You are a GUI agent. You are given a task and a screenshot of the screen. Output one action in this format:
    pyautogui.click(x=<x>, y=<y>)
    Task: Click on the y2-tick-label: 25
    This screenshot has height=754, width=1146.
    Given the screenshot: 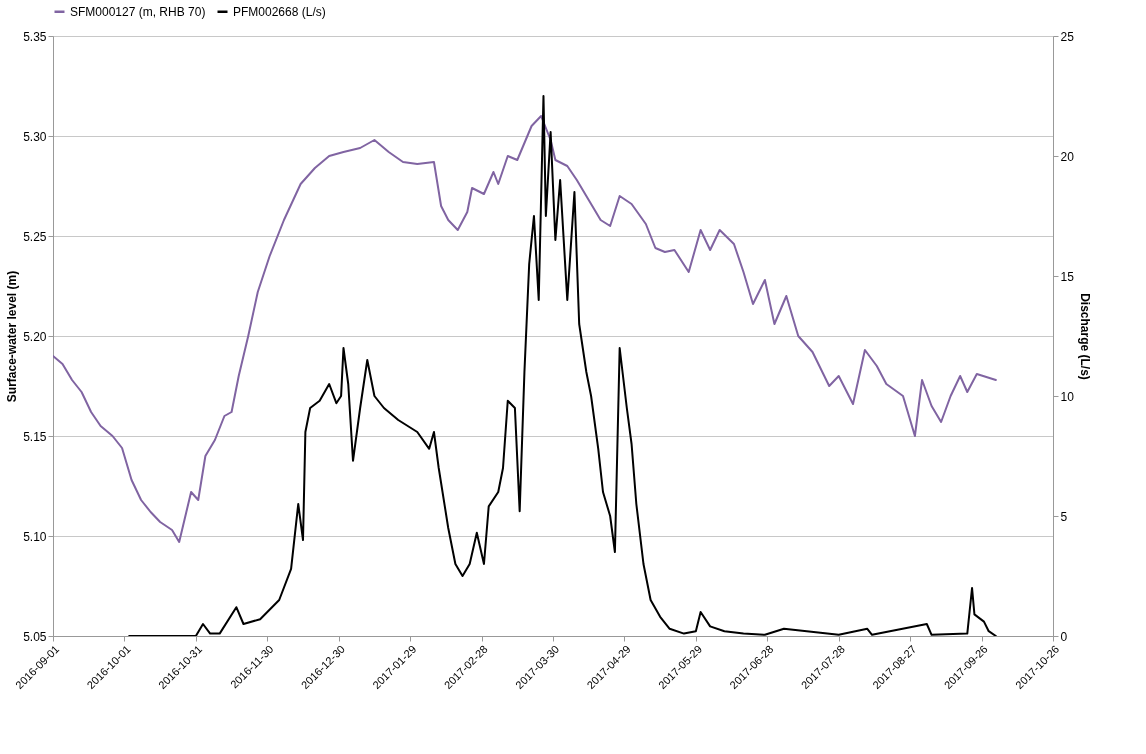 What is the action you would take?
    pyautogui.click(x=1067, y=36)
    